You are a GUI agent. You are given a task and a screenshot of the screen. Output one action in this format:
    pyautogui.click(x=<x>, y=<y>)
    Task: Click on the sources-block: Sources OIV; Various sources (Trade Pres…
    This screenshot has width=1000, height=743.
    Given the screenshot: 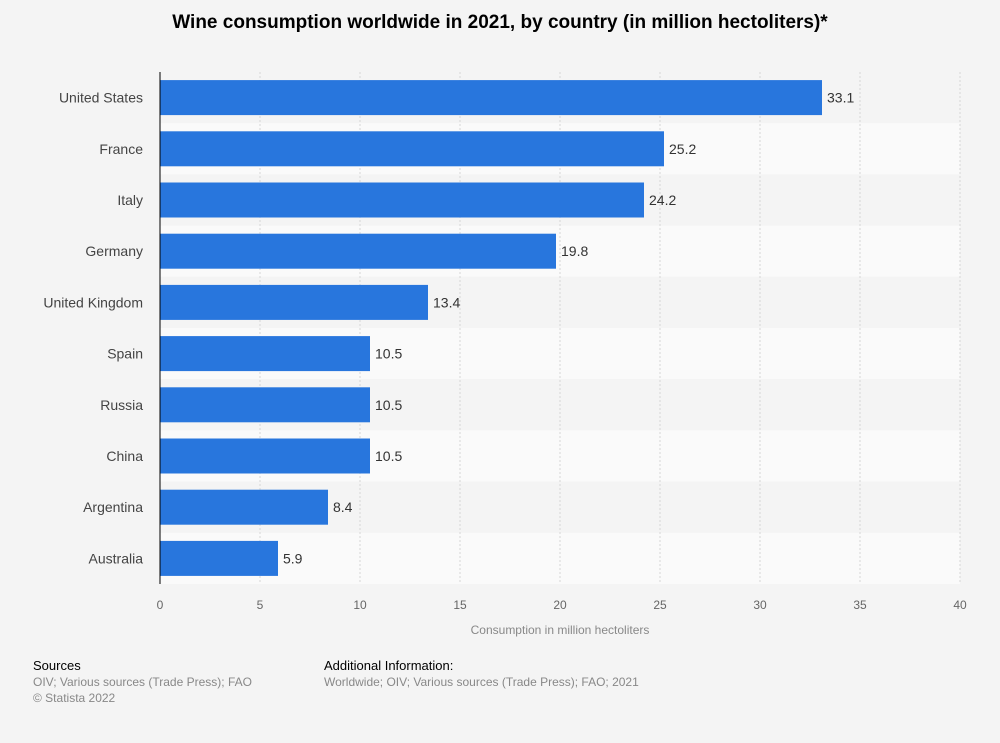 What is the action you would take?
    pyautogui.click(x=142, y=682)
    